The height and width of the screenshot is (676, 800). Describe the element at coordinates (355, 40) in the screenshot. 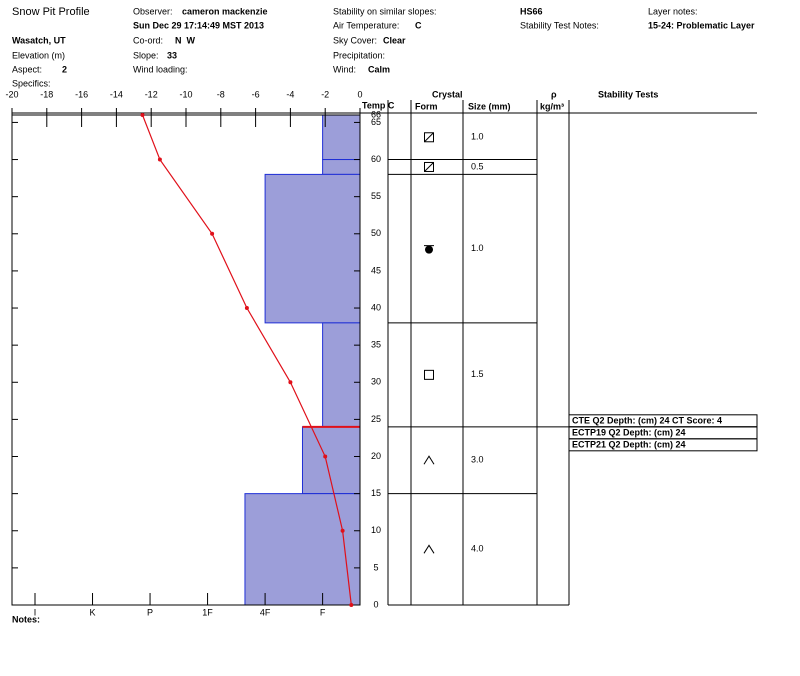

I see `sky-label: Sky Cover:` at that location.